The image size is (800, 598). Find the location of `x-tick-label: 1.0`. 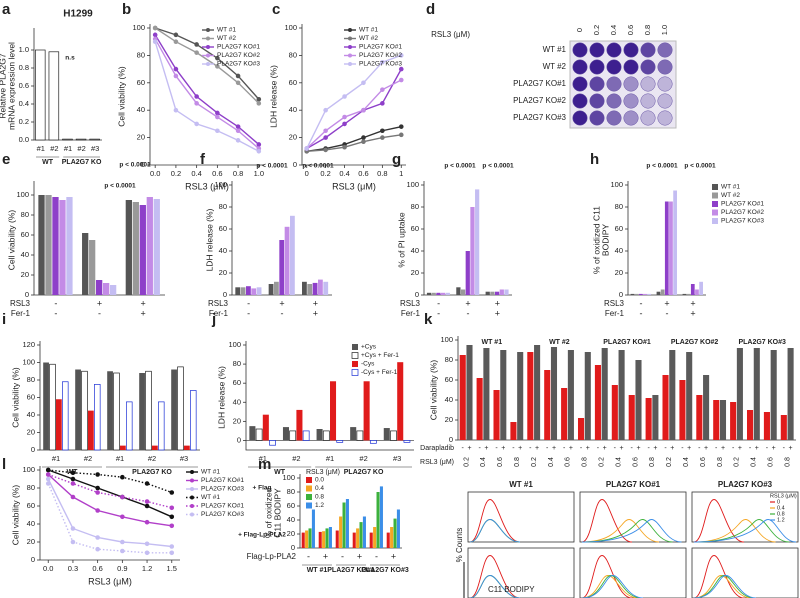

x-tick-label: 1.0 is located at coordinates (259, 173).